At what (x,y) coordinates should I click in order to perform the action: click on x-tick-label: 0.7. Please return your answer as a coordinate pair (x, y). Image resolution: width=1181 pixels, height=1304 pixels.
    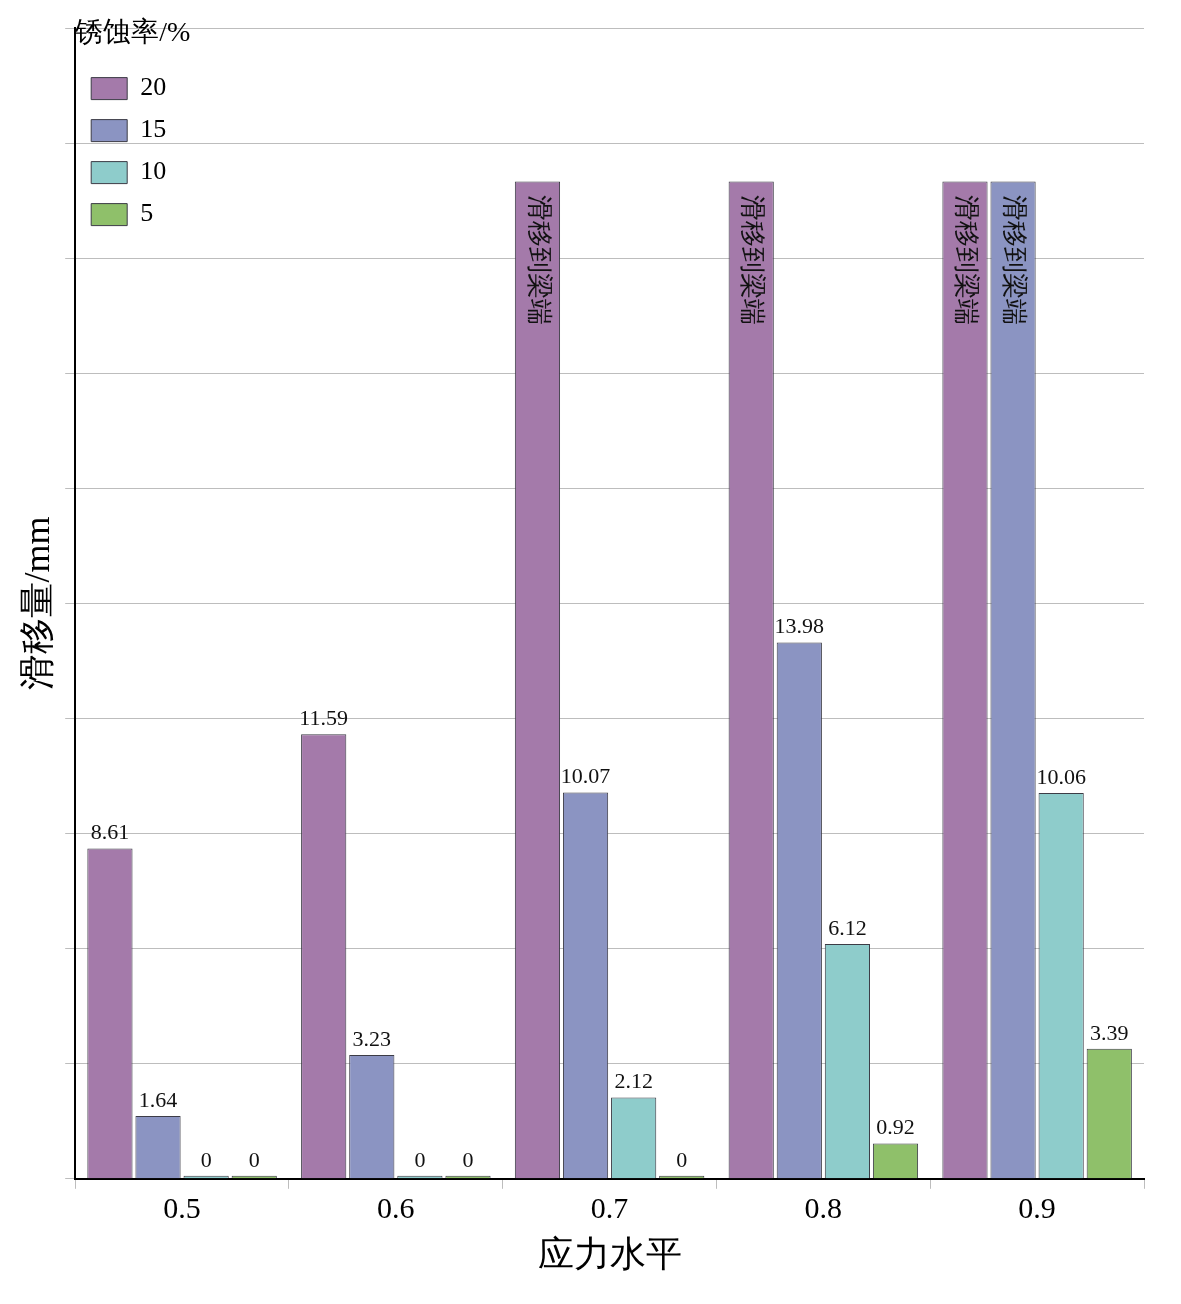
    Looking at the image, I should click on (609, 1207).